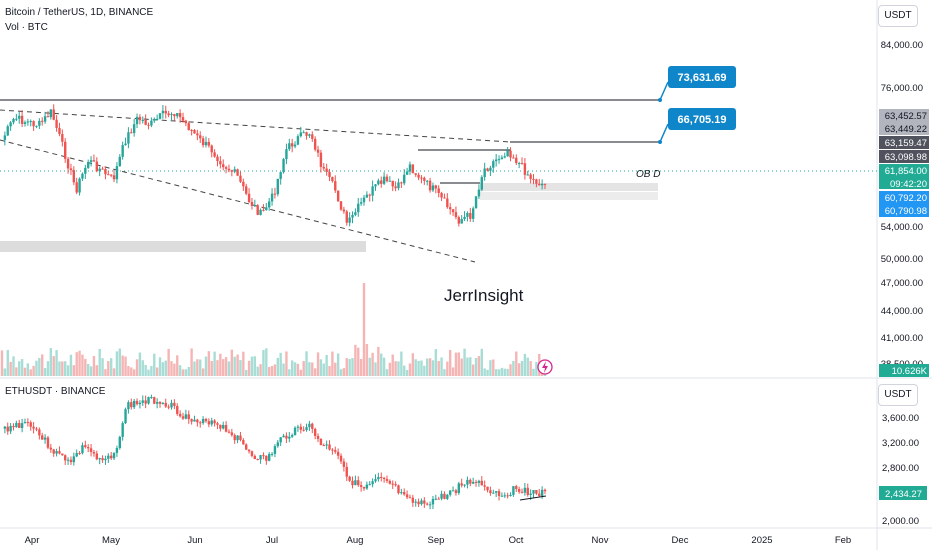 The image size is (932, 550). Describe the element at coordinates (238, 201) in the screenshot. I see `wedge-lower-trendline` at that location.